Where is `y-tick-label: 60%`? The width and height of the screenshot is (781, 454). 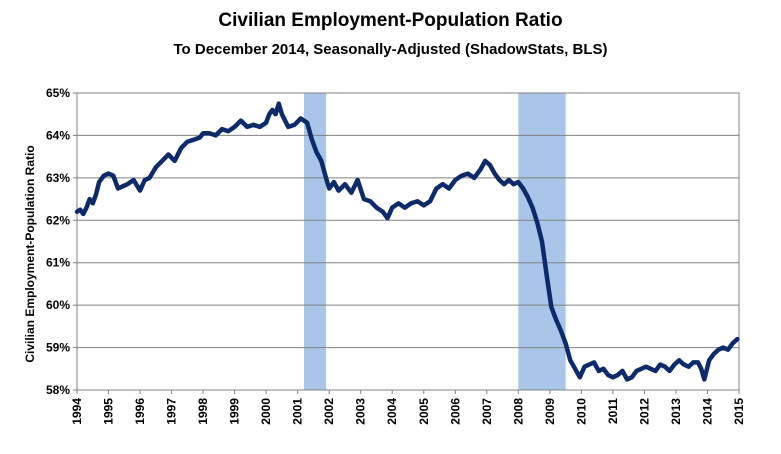
y-tick-label: 60% is located at coordinates (58, 305).